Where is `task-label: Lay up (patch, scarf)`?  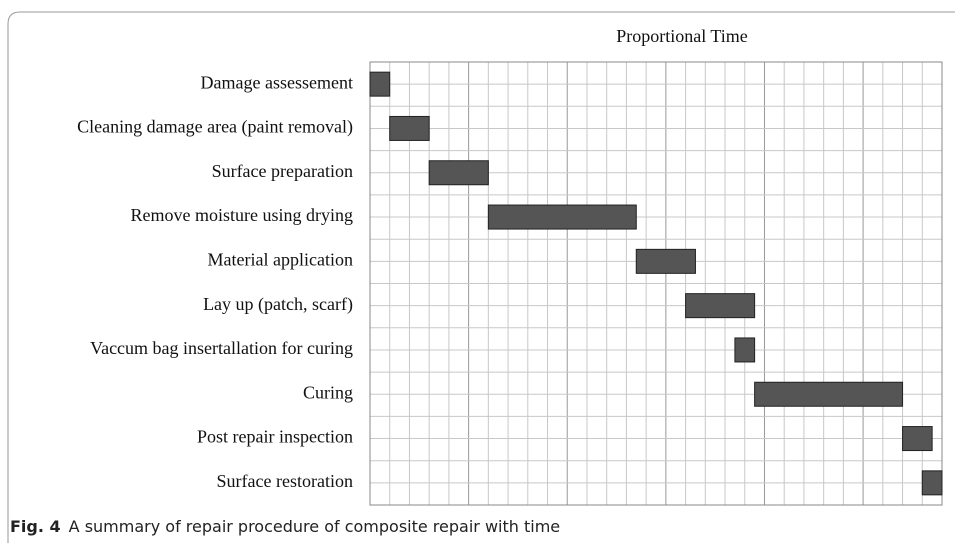 task-label: Lay up (patch, scarf) is located at coordinates (278, 304).